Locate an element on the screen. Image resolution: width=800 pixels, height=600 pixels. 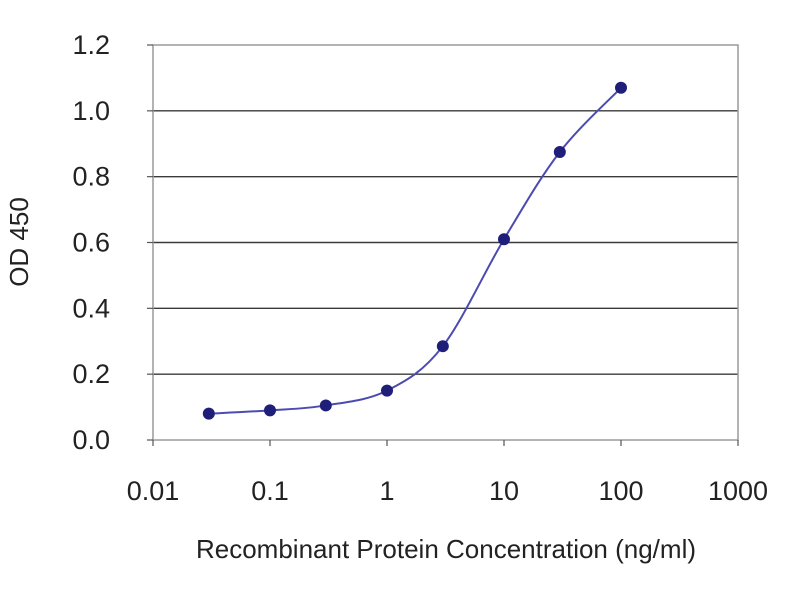
x-tick-label: 10 is located at coordinates (504, 491).